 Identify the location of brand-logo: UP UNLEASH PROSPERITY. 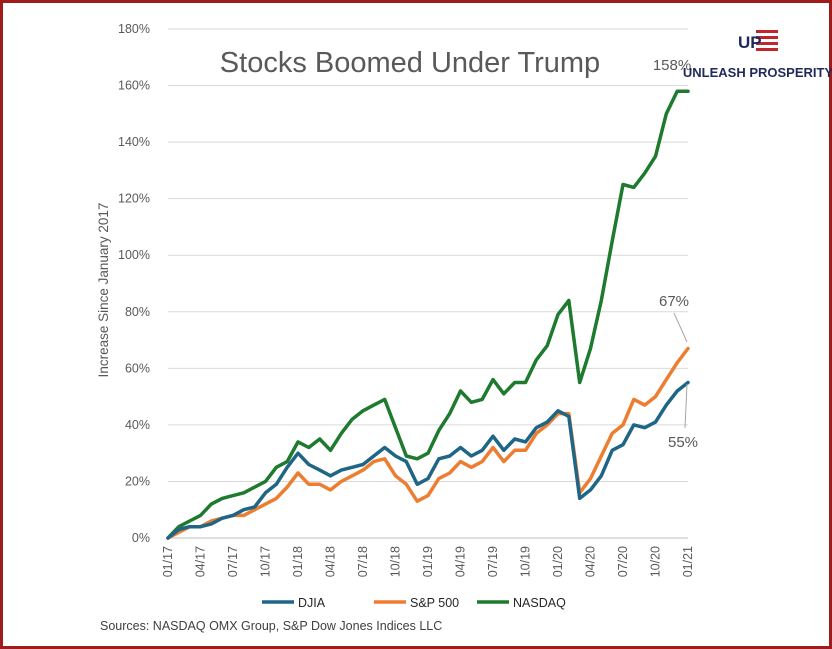
(757, 55).